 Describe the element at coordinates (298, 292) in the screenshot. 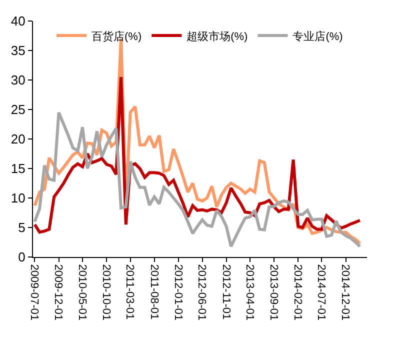

I see `x-tick-label: 2014-02-01` at that location.